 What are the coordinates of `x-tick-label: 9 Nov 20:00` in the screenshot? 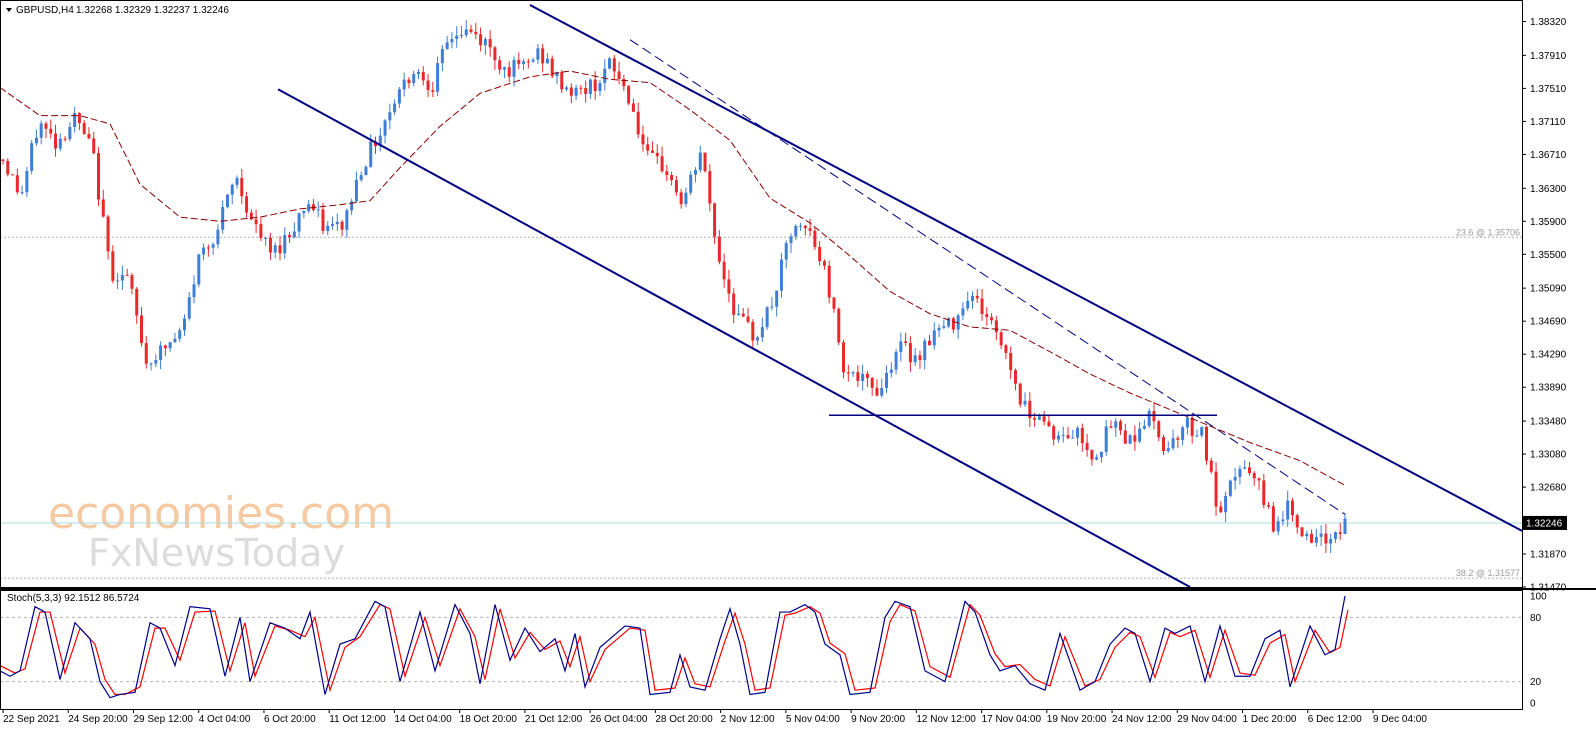 It's located at (878, 719).